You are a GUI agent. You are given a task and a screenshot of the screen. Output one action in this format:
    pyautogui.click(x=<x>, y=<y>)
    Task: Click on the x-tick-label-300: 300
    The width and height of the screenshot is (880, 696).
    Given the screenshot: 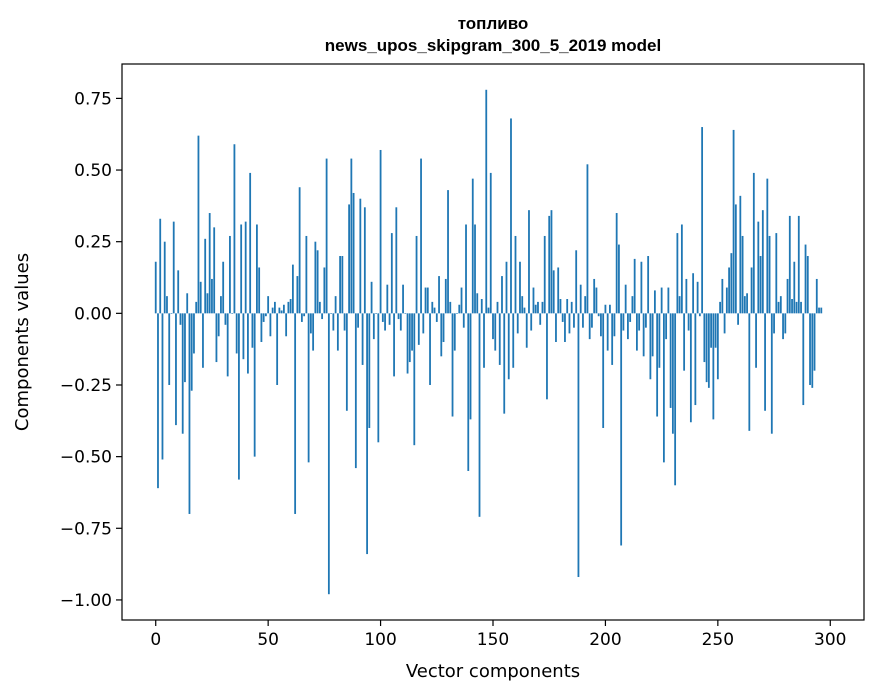 What is the action you would take?
    pyautogui.click(x=830, y=640)
    